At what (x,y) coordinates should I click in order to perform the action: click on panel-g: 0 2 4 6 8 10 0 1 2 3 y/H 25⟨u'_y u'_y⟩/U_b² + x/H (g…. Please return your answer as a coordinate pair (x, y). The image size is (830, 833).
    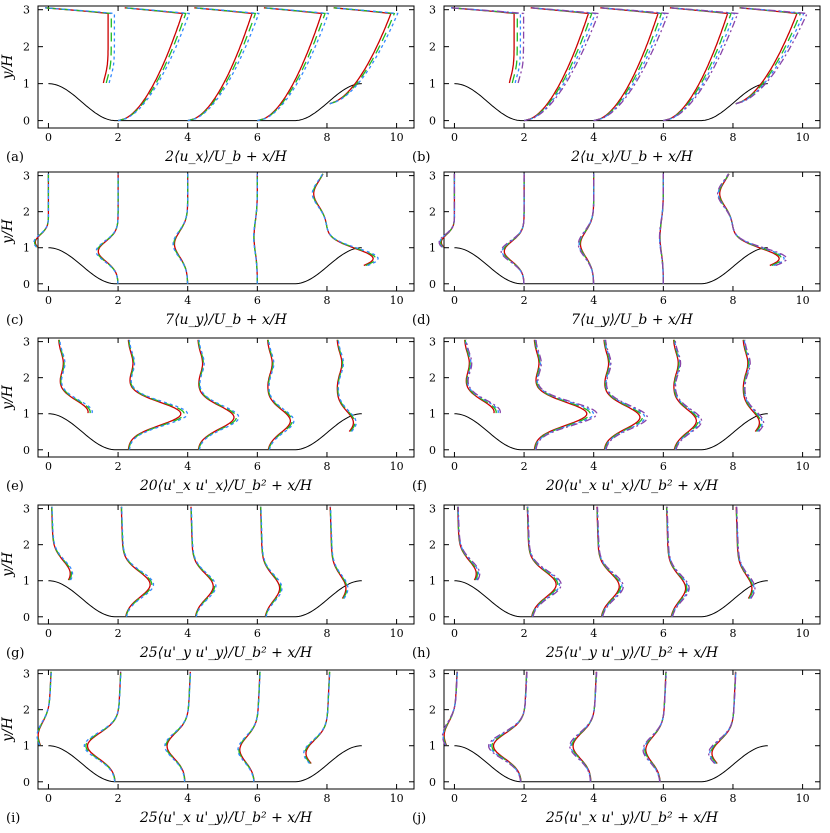
    Looking at the image, I should click on (207, 582).